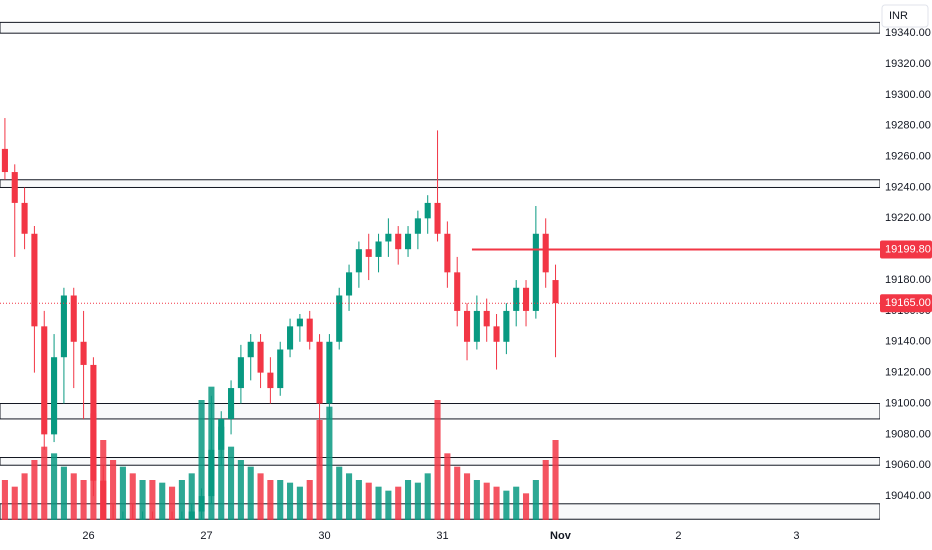 Image resolution: width=932 pixels, height=550 pixels. Describe the element at coordinates (678, 536) in the screenshot. I see `x-tick-label: 2` at that location.